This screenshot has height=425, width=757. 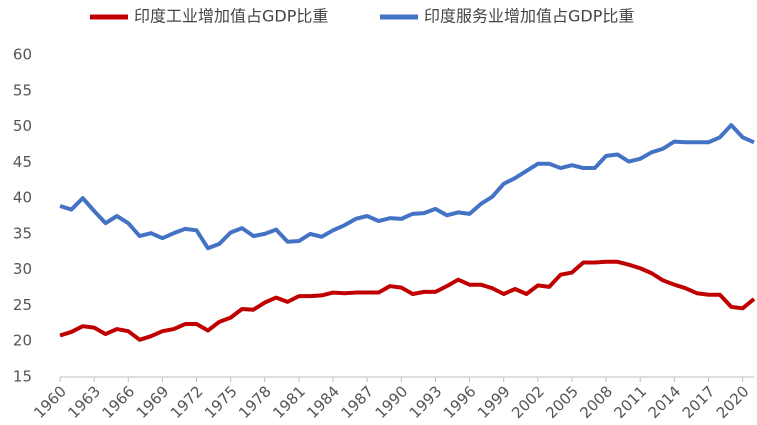 What do you see at coordinates (631, 402) in the screenshot?
I see `x-tick-label: 2011` at bounding box center [631, 402].